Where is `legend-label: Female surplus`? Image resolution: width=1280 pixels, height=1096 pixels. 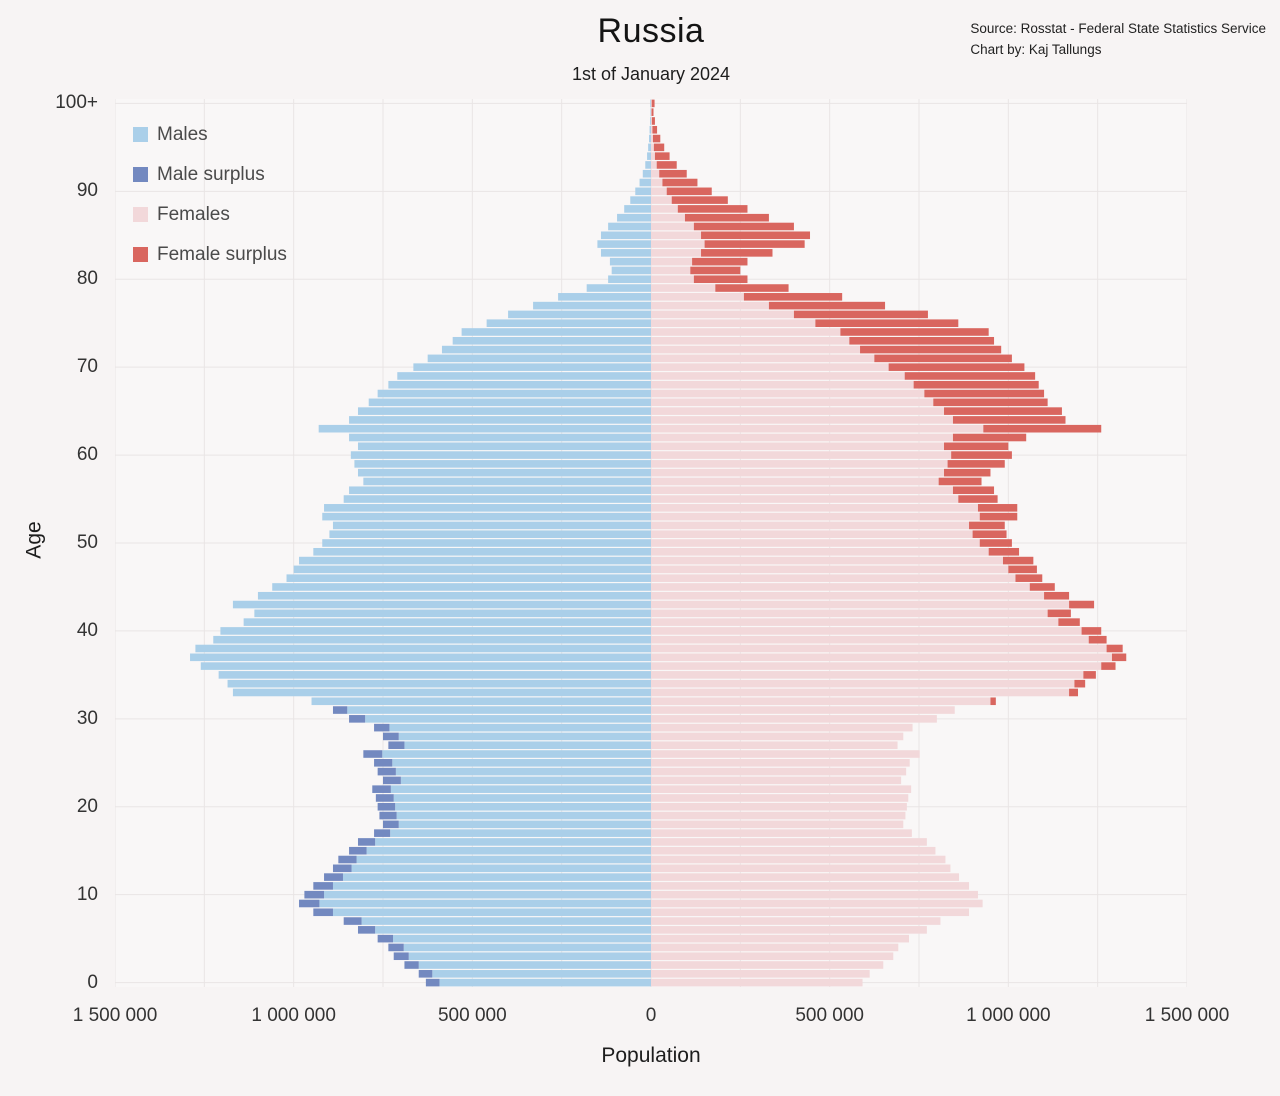
legend-label: Female surplus is located at coordinates (222, 254).